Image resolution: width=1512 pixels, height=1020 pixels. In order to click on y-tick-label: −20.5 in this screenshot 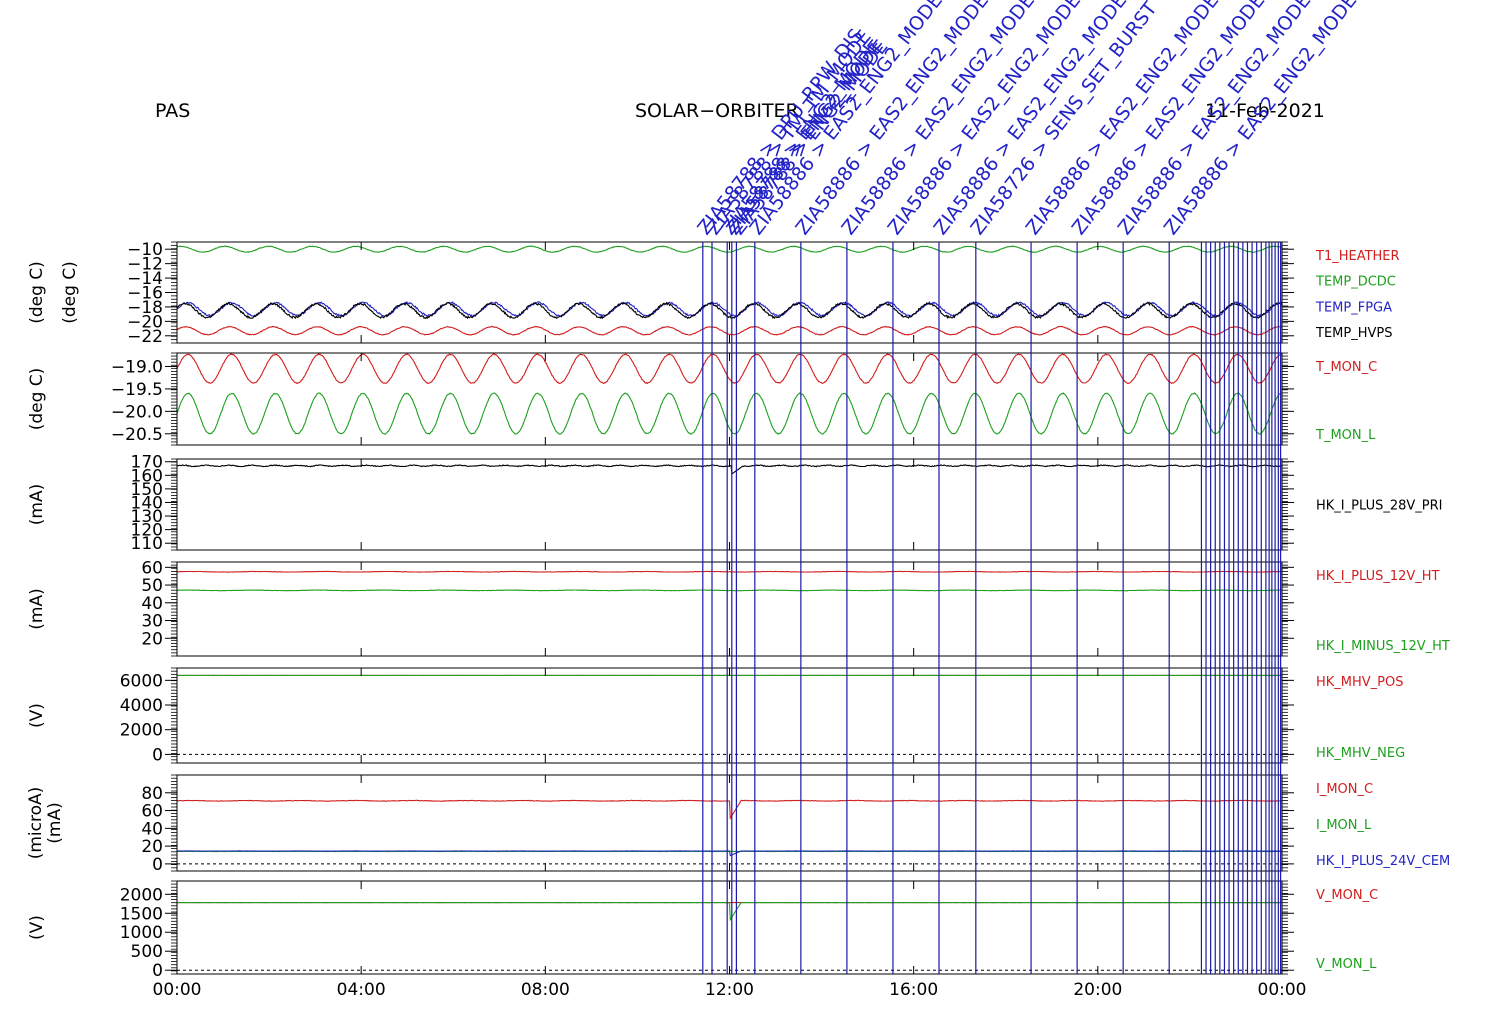, I will do `click(137, 435)`.